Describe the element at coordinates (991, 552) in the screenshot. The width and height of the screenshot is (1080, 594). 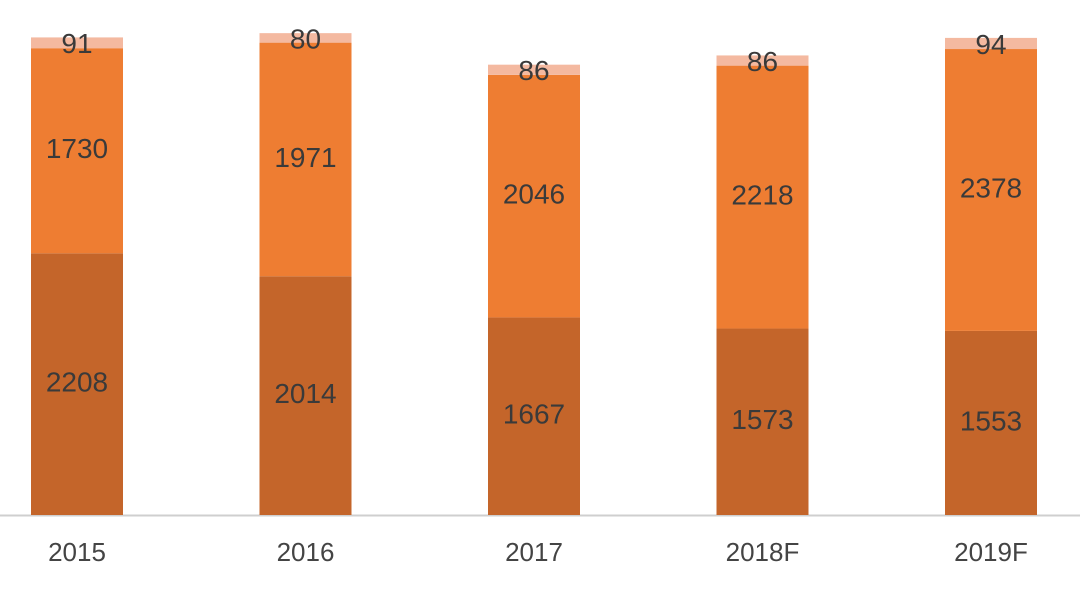
I see `x-tick-label: 2019F` at that location.